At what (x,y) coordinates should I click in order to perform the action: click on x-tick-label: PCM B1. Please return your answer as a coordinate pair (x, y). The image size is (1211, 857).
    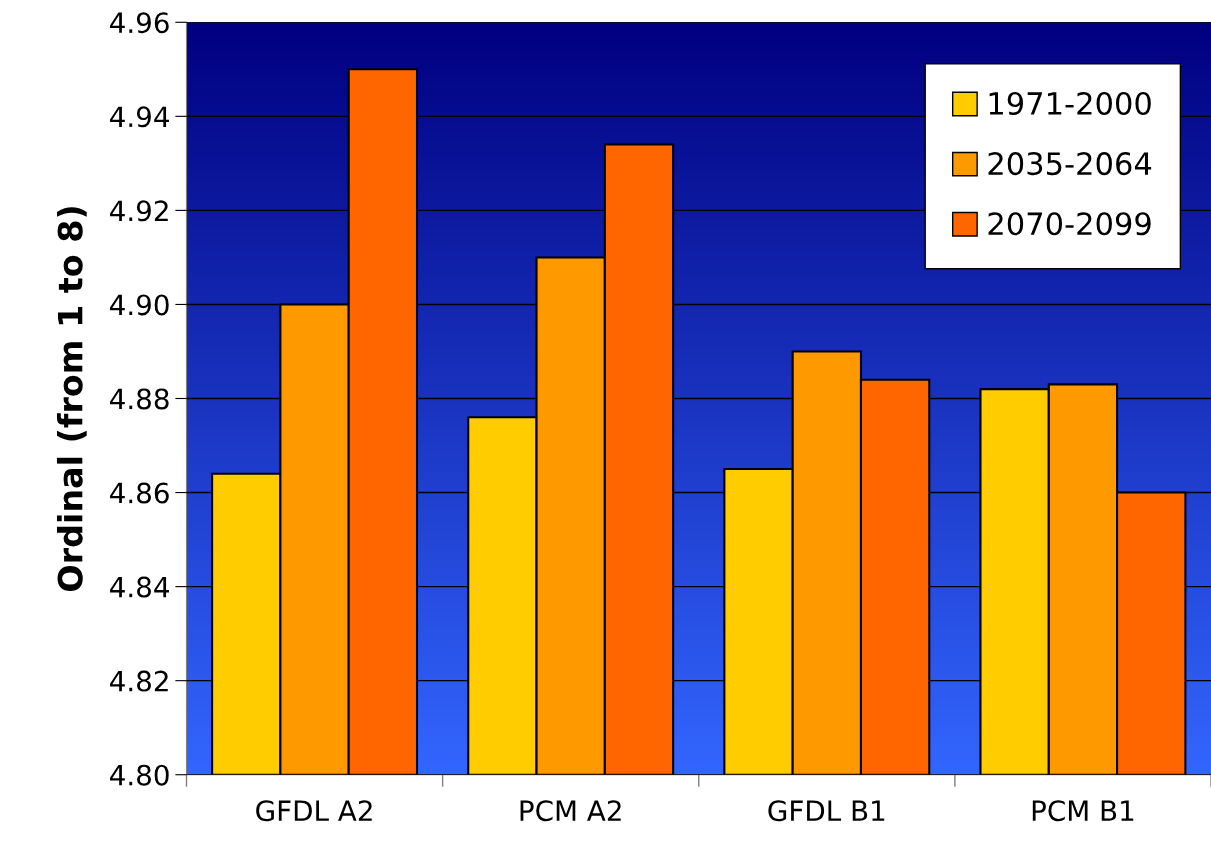
    Looking at the image, I should click on (1083, 811).